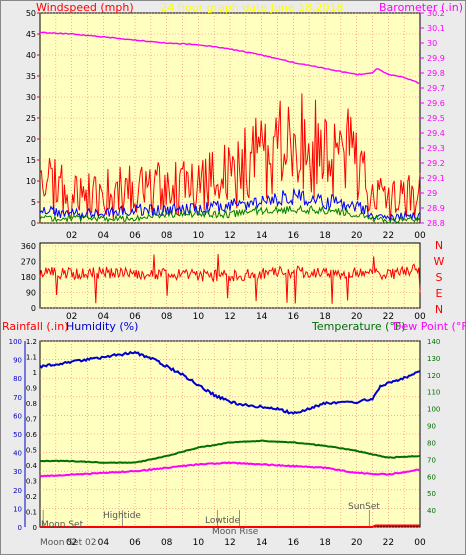 The width and height of the screenshot is (466, 555). Describe the element at coordinates (251, 7) in the screenshot. I see `graph-title: 24 hour graph date June 18,2018` at that location.